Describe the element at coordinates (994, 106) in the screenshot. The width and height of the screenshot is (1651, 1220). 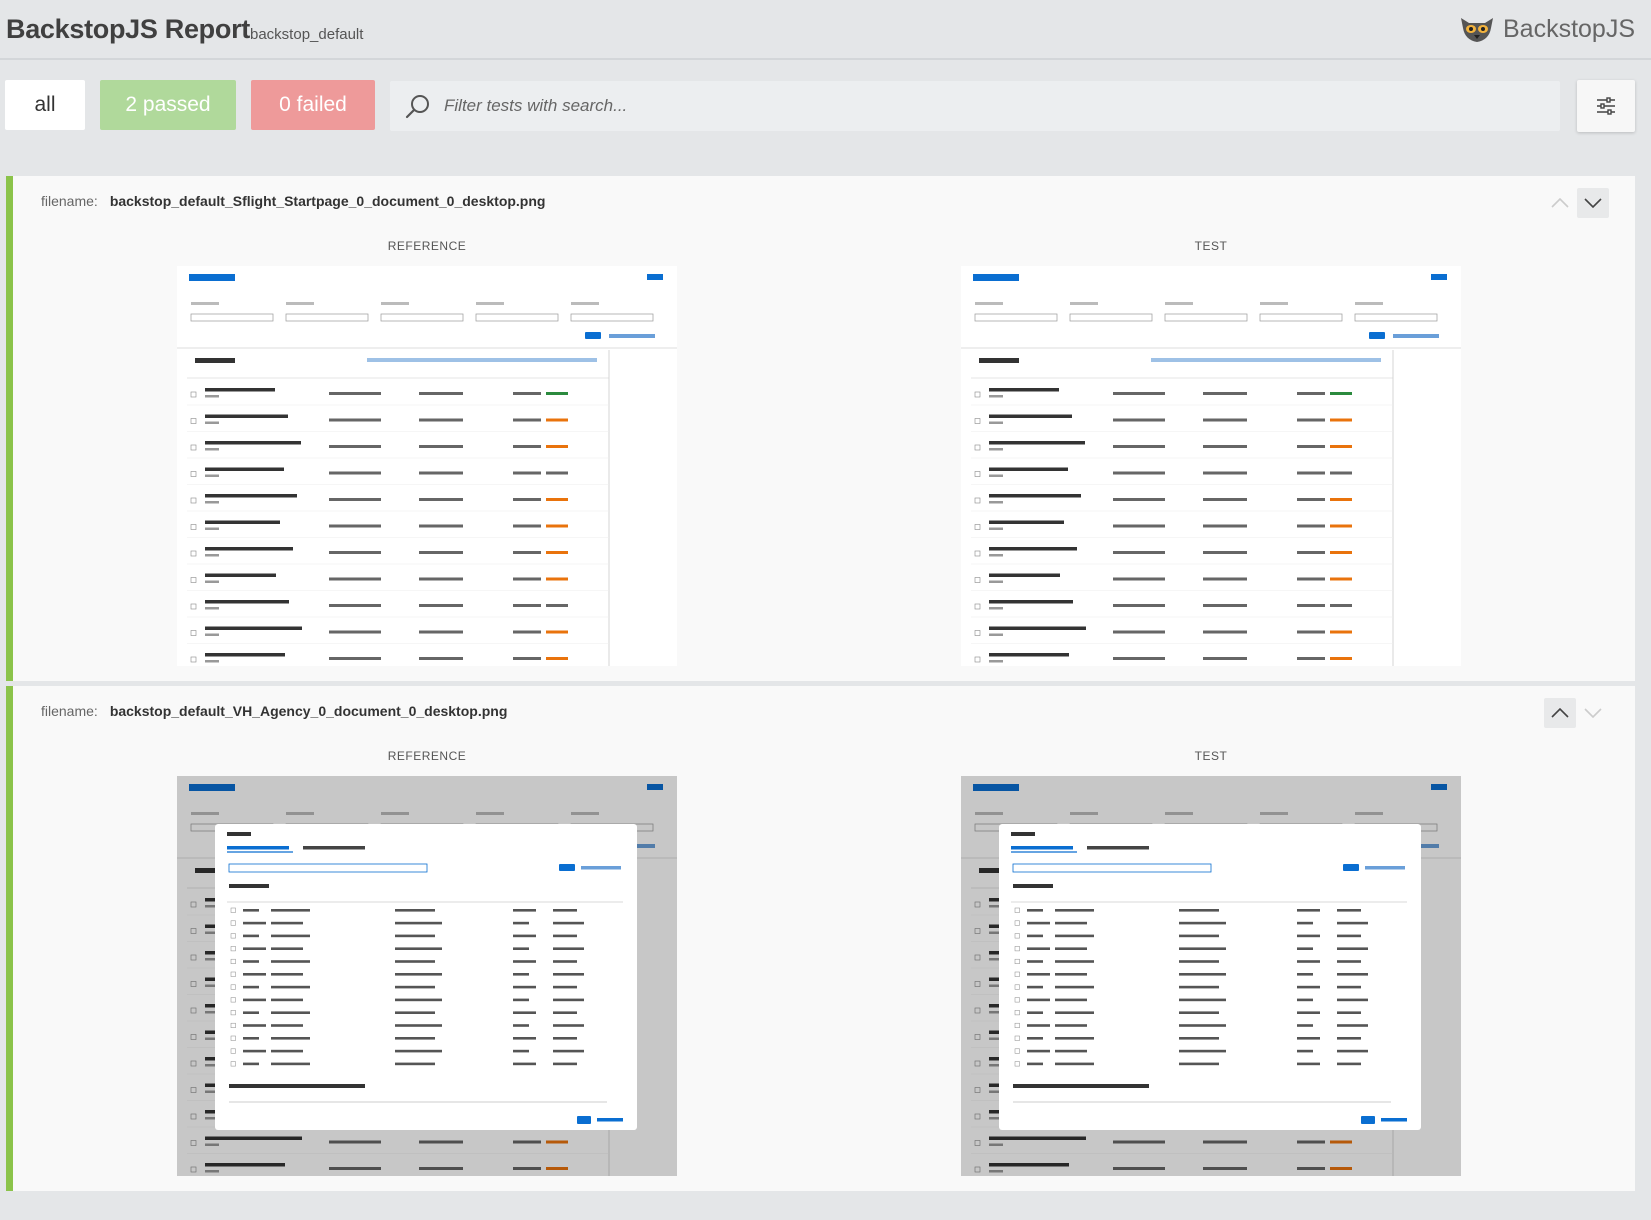
I see `search-input` at that location.